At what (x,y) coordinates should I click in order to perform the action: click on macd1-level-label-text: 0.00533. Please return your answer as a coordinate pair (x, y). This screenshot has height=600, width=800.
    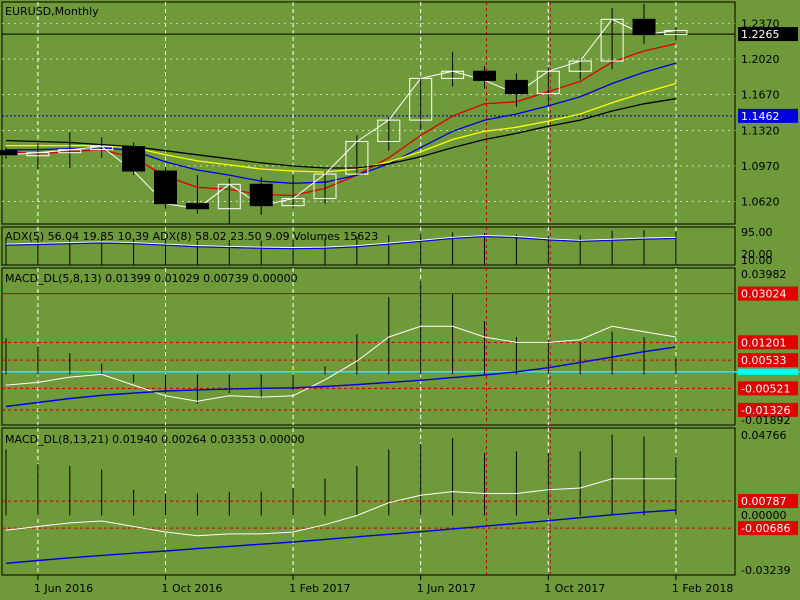
    Looking at the image, I should click on (764, 360).